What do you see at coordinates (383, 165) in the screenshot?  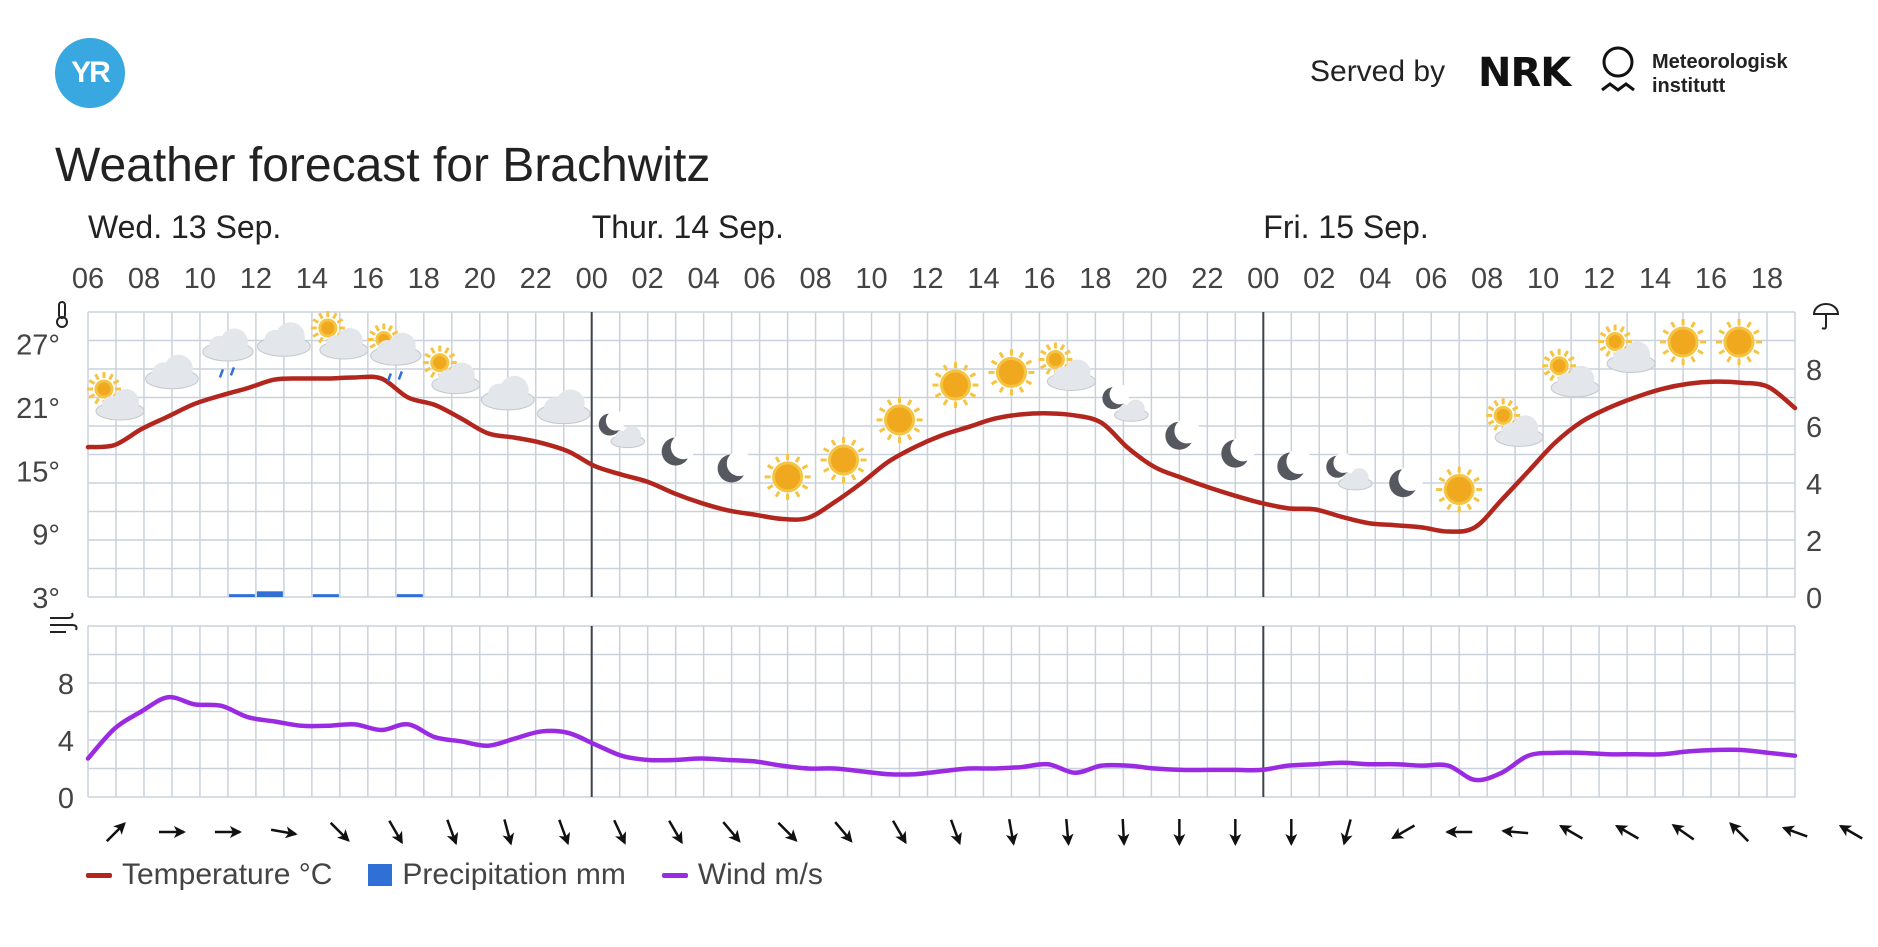 I see `page-title: Weather forecast for Brachwitz` at bounding box center [383, 165].